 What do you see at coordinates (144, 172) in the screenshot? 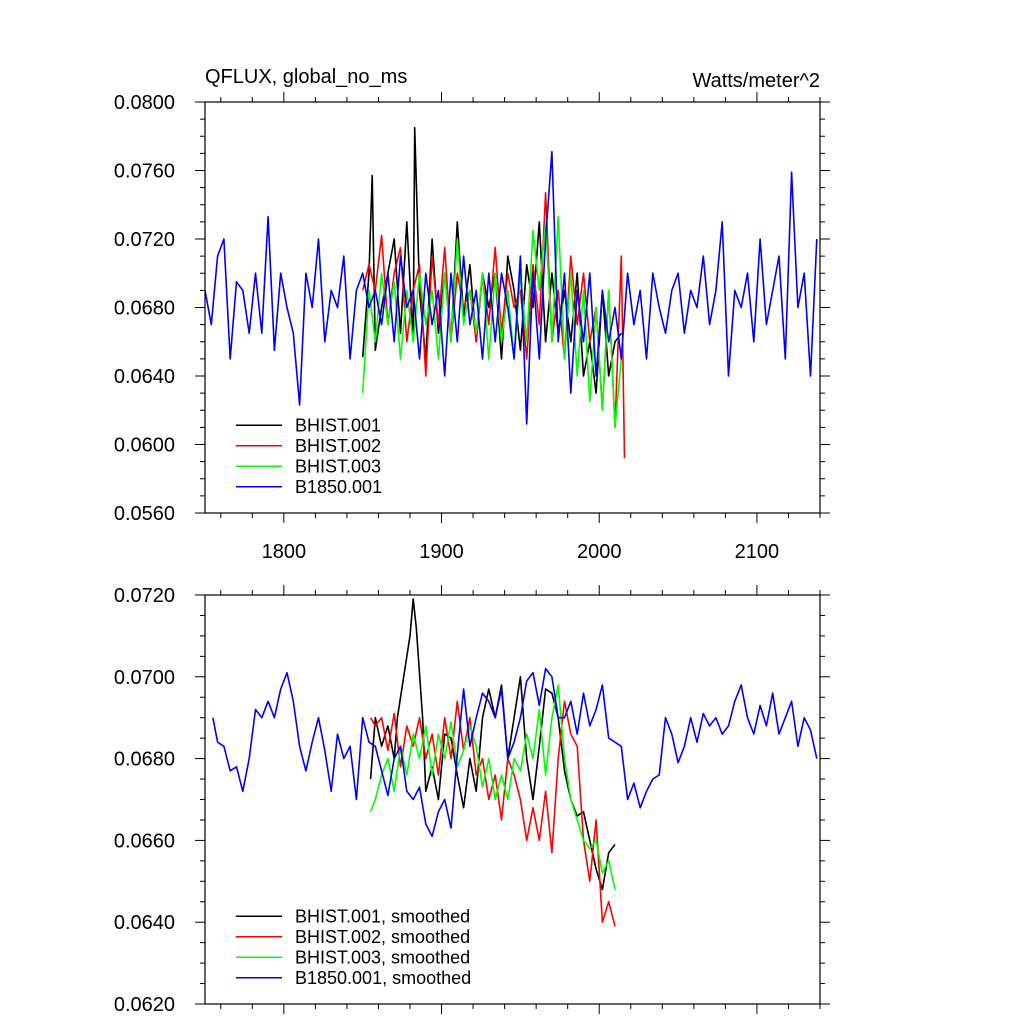
I see `y-tick-label: 0.0760` at bounding box center [144, 172].